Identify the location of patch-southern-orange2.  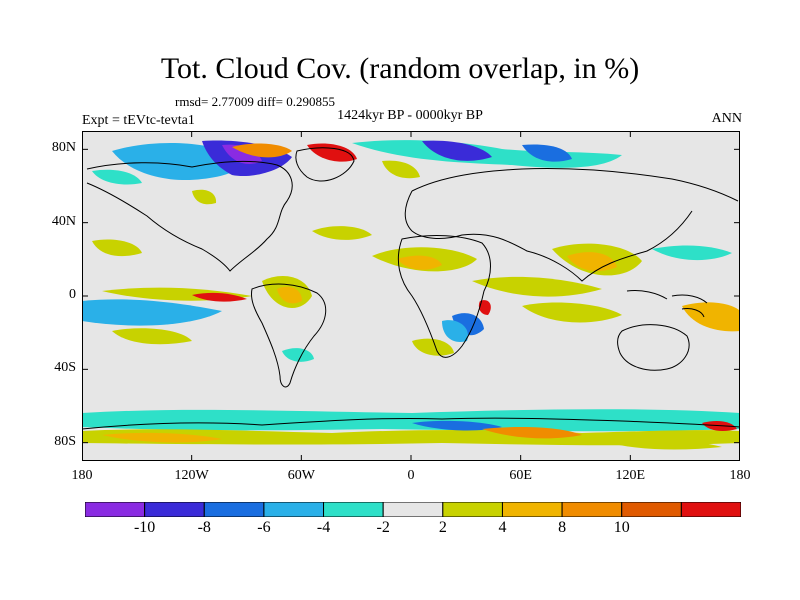
(532, 433).